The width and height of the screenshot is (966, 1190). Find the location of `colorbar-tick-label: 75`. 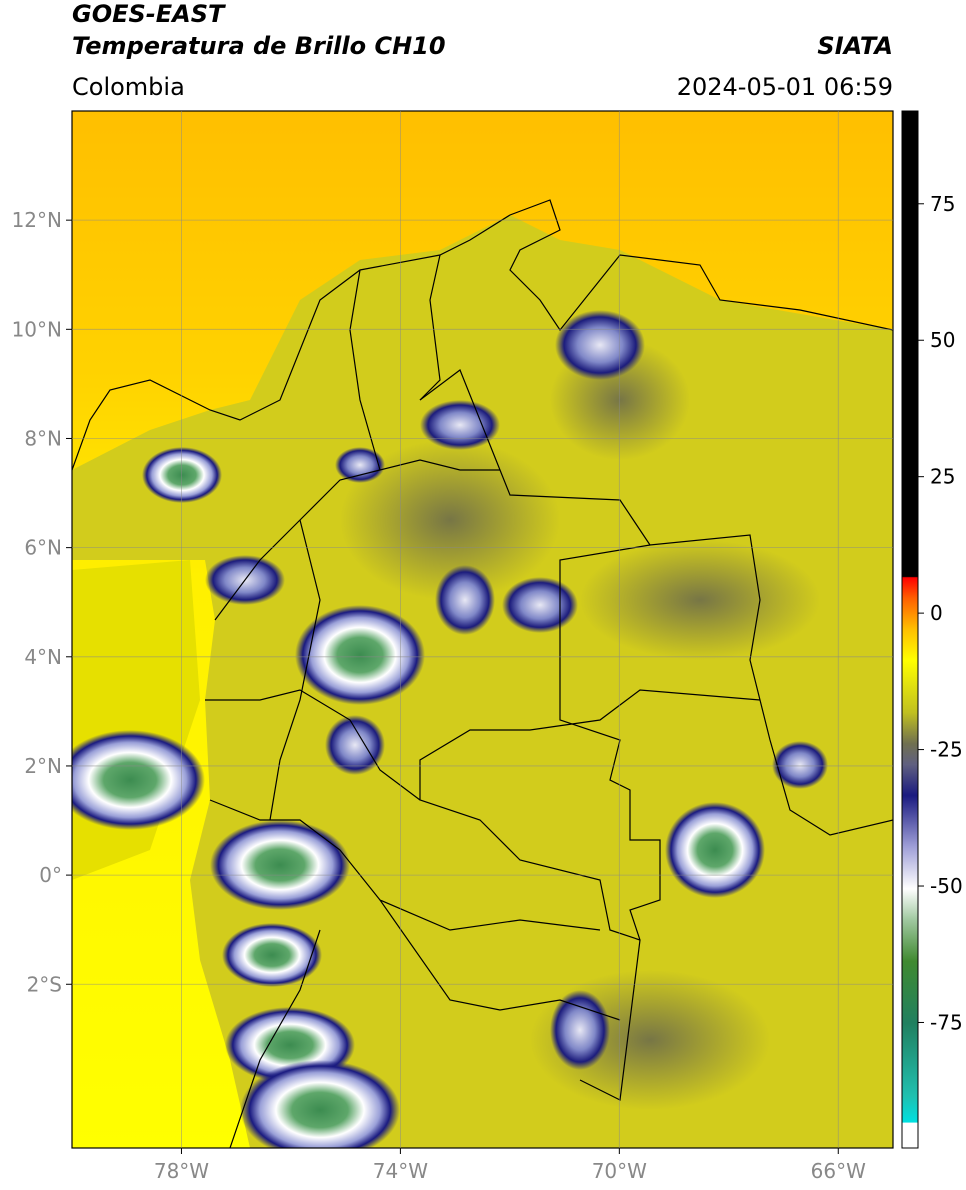

colorbar-tick-label: 75 is located at coordinates (942, 204).